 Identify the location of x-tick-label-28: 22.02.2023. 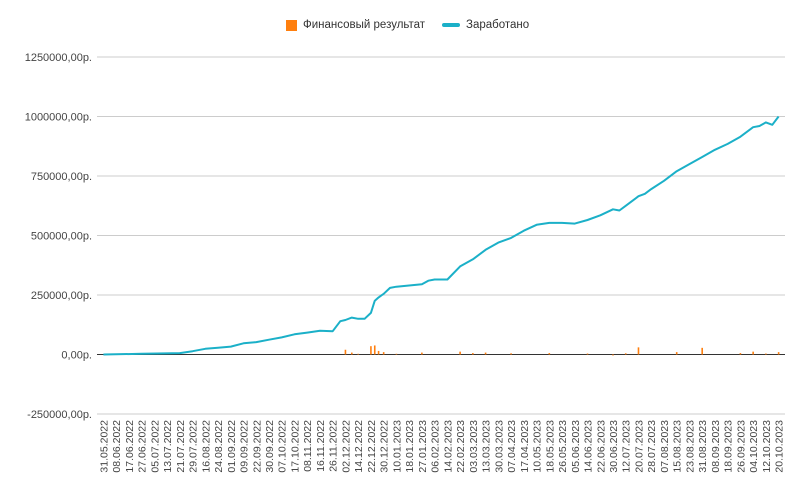
(461, 446).